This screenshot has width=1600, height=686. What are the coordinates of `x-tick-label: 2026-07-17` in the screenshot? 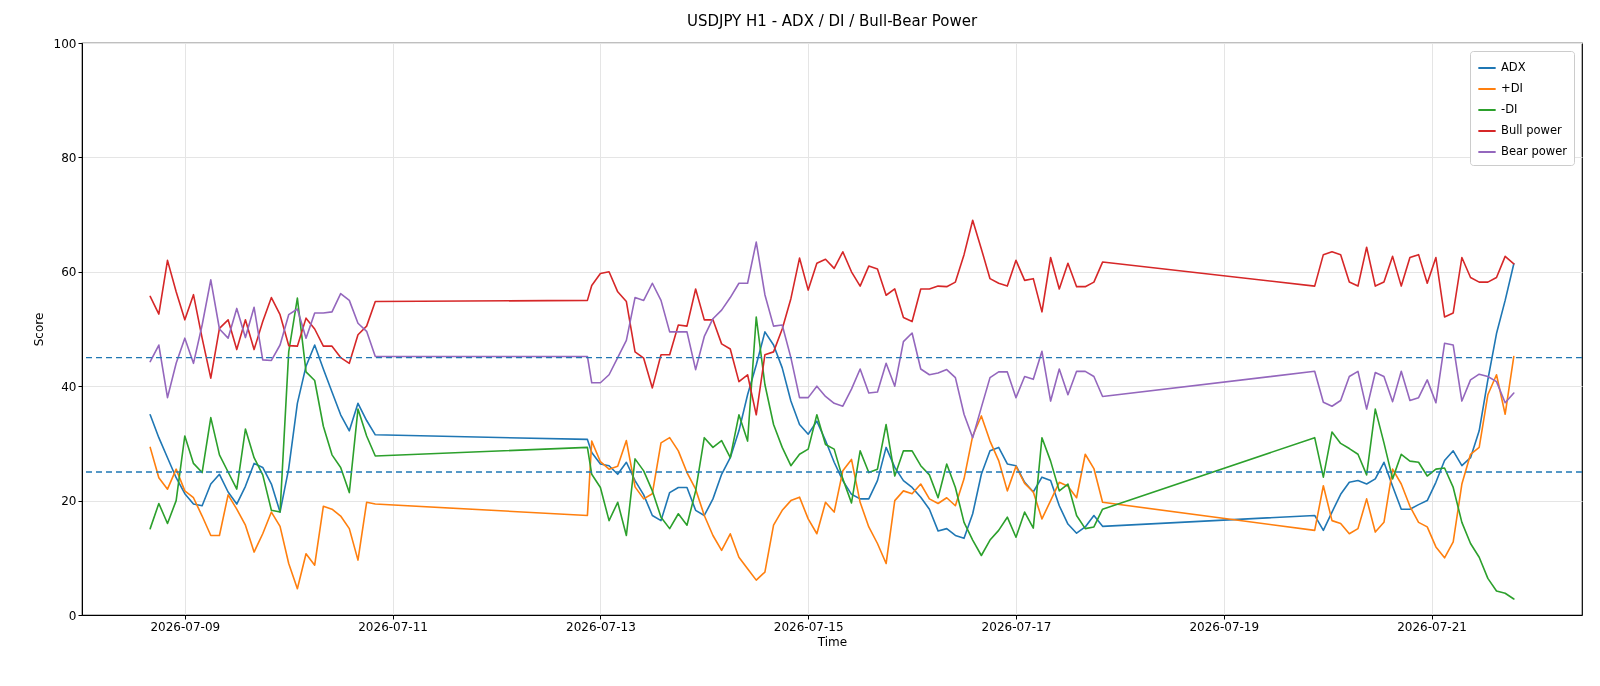 It's located at (1016, 626).